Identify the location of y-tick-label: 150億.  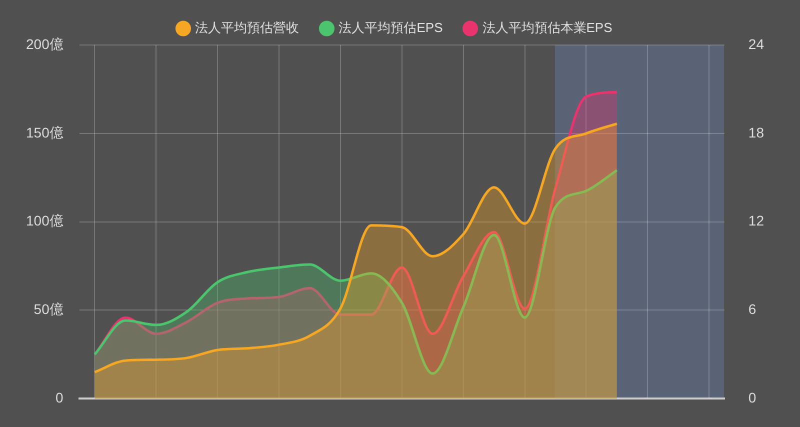
(45, 132).